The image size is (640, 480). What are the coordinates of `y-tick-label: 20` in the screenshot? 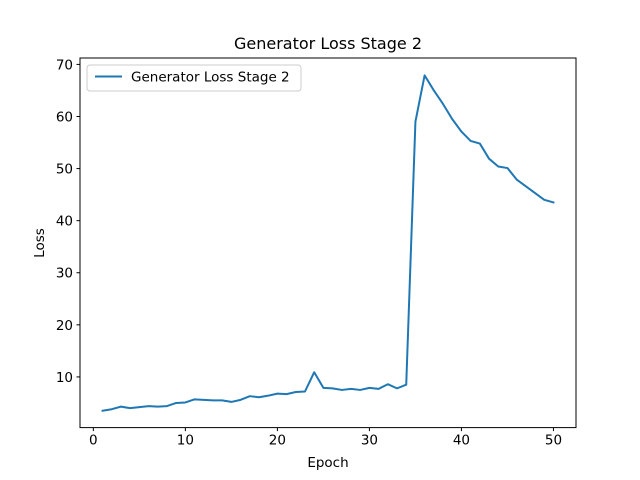 It's located at (64, 326).